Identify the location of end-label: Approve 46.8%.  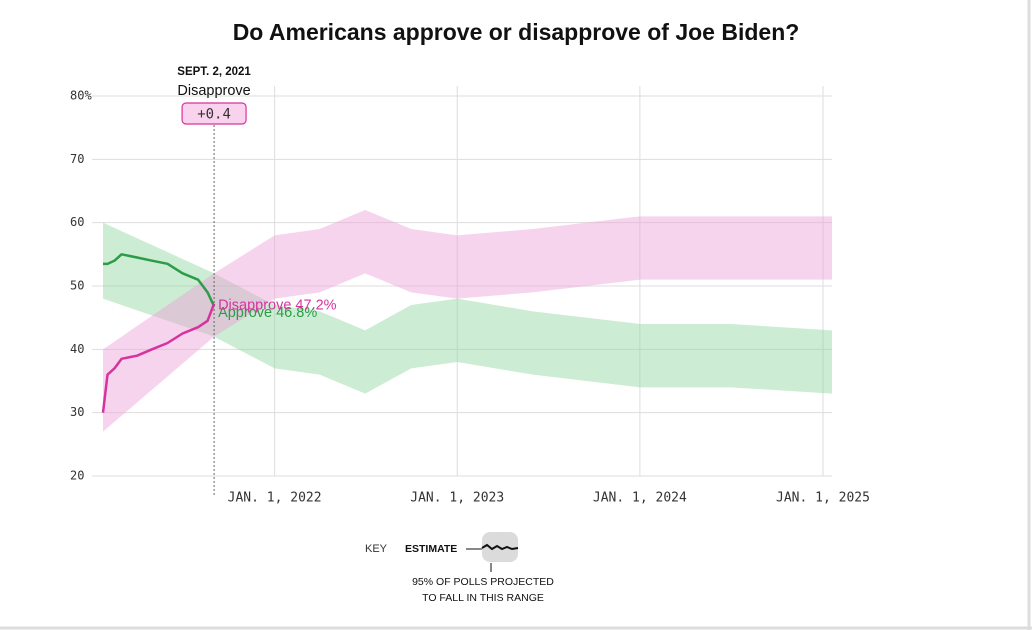
(267, 313).